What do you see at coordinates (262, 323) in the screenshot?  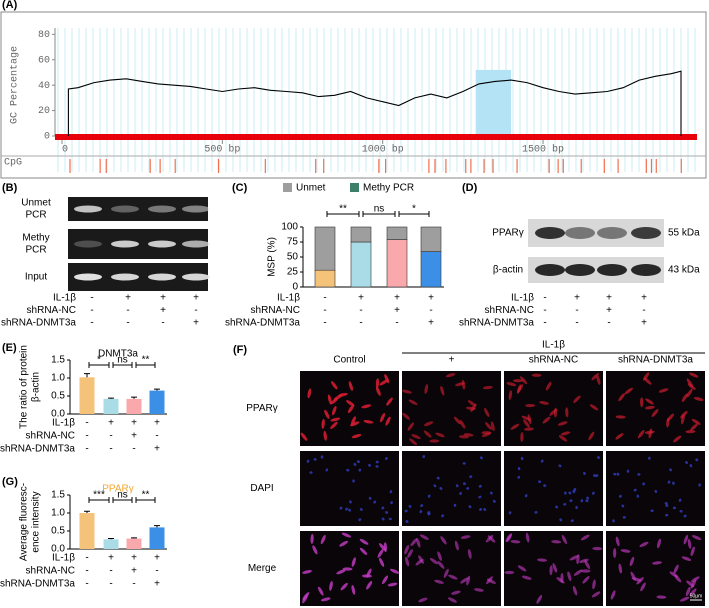 I see `treatment-label: shRNA-DNMT3a` at bounding box center [262, 323].